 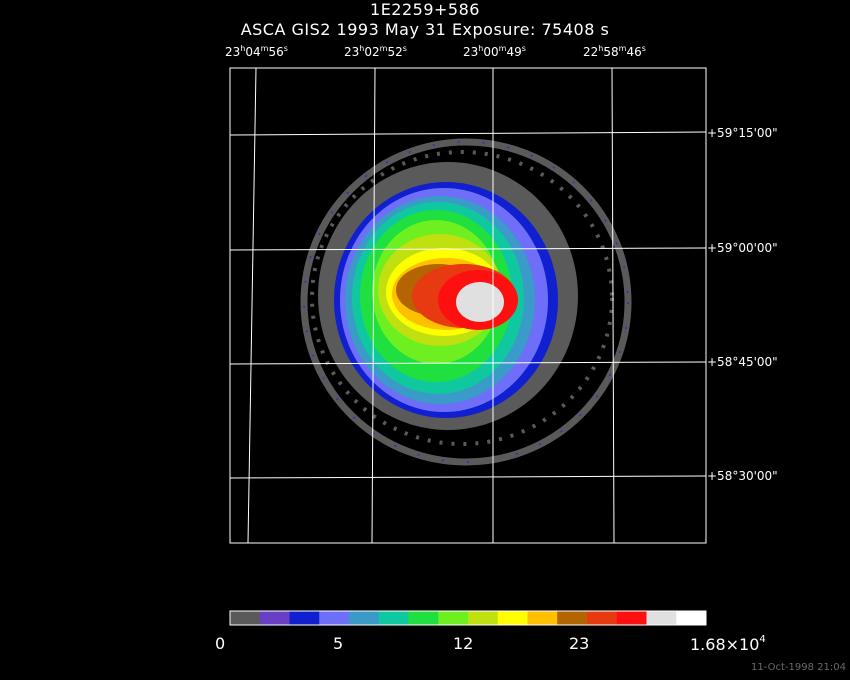 I want to click on dec-label: +58°30'00", so click(x=742, y=476).